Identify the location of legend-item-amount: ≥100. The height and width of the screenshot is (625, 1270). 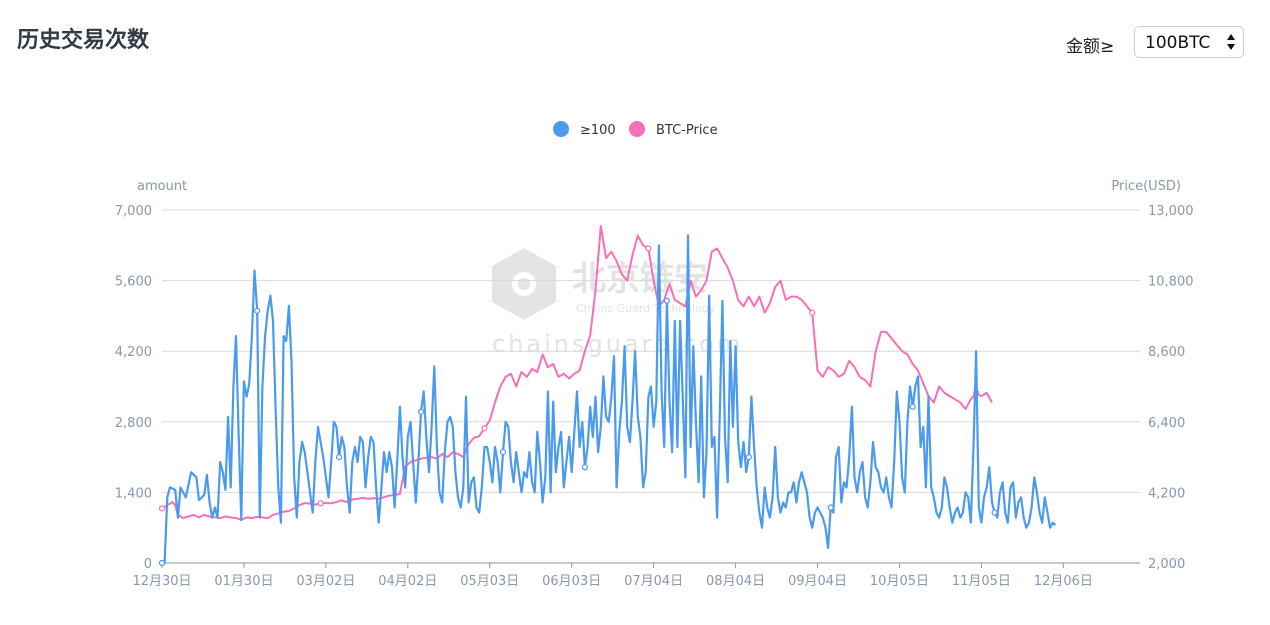
(584, 129).